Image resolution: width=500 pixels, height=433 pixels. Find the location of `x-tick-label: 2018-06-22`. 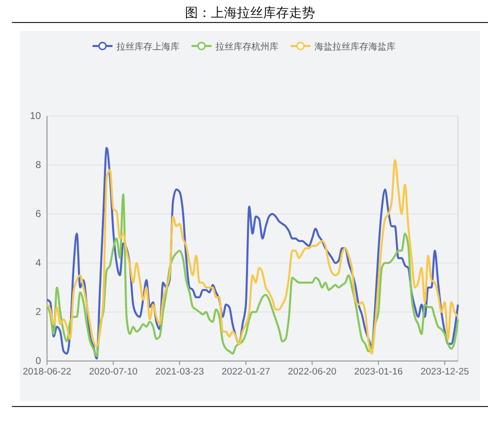

x-tick-label: 2018-06-22 is located at coordinates (47, 372).